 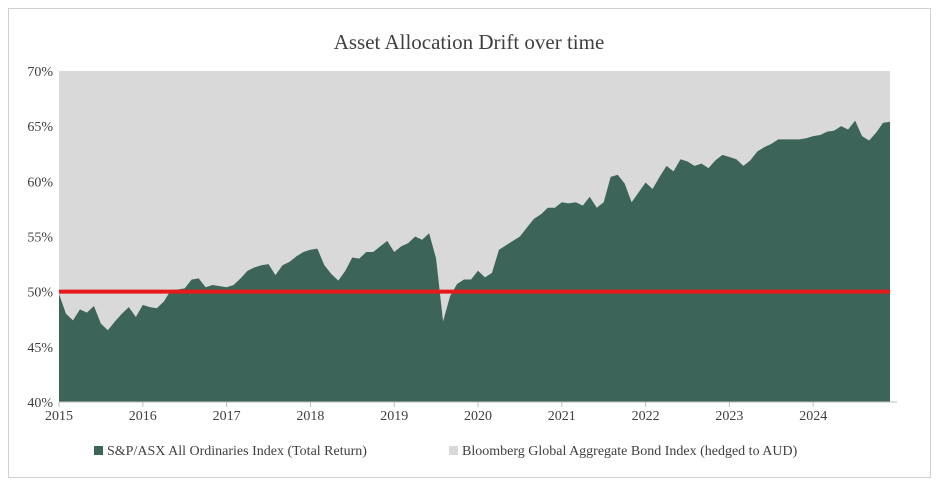 I want to click on y-axis: 40% 45% 50% 55% 60% 65% 70%, so click(x=40, y=238).